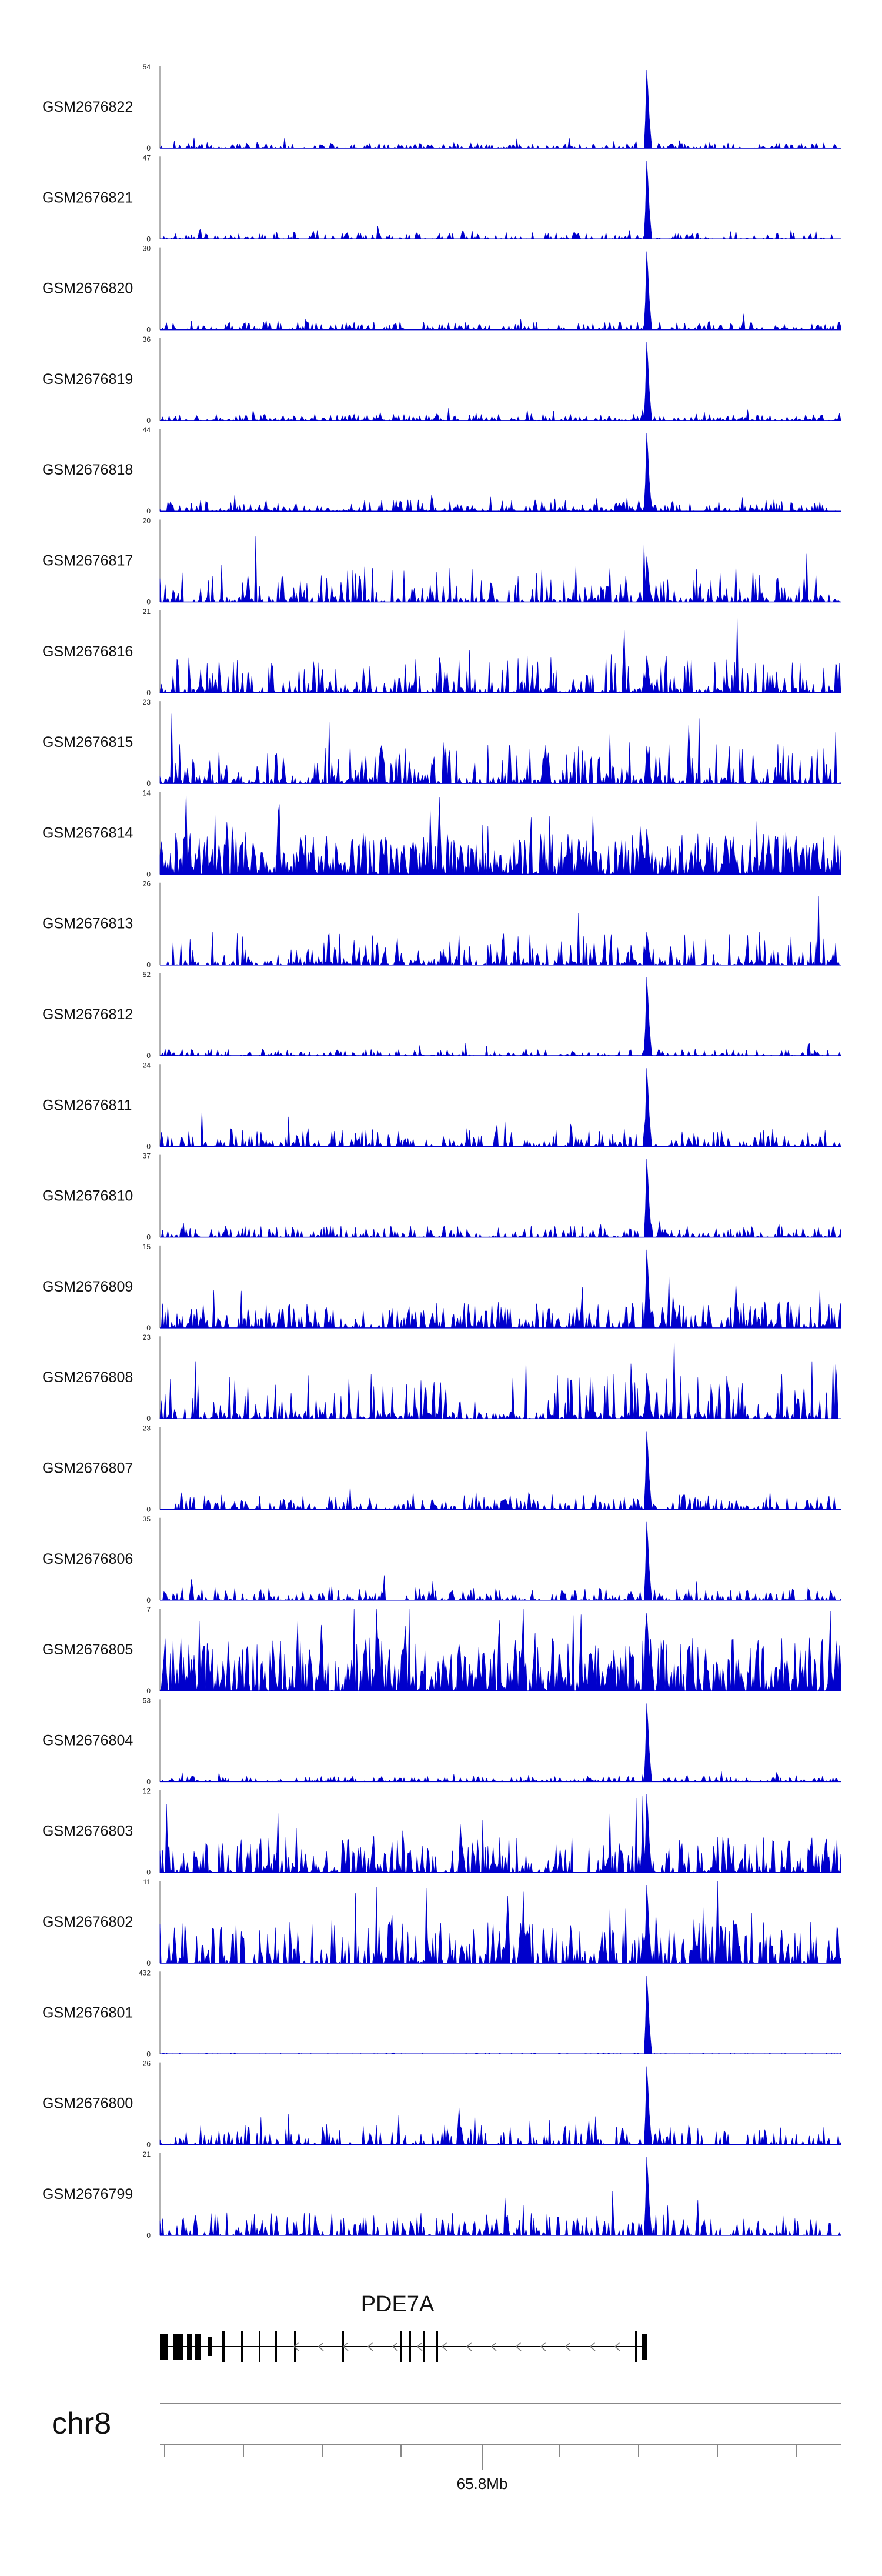 This screenshot has height=2576, width=882. Describe the element at coordinates (87, 1831) in the screenshot. I see `track-label: GSM2676803` at that location.